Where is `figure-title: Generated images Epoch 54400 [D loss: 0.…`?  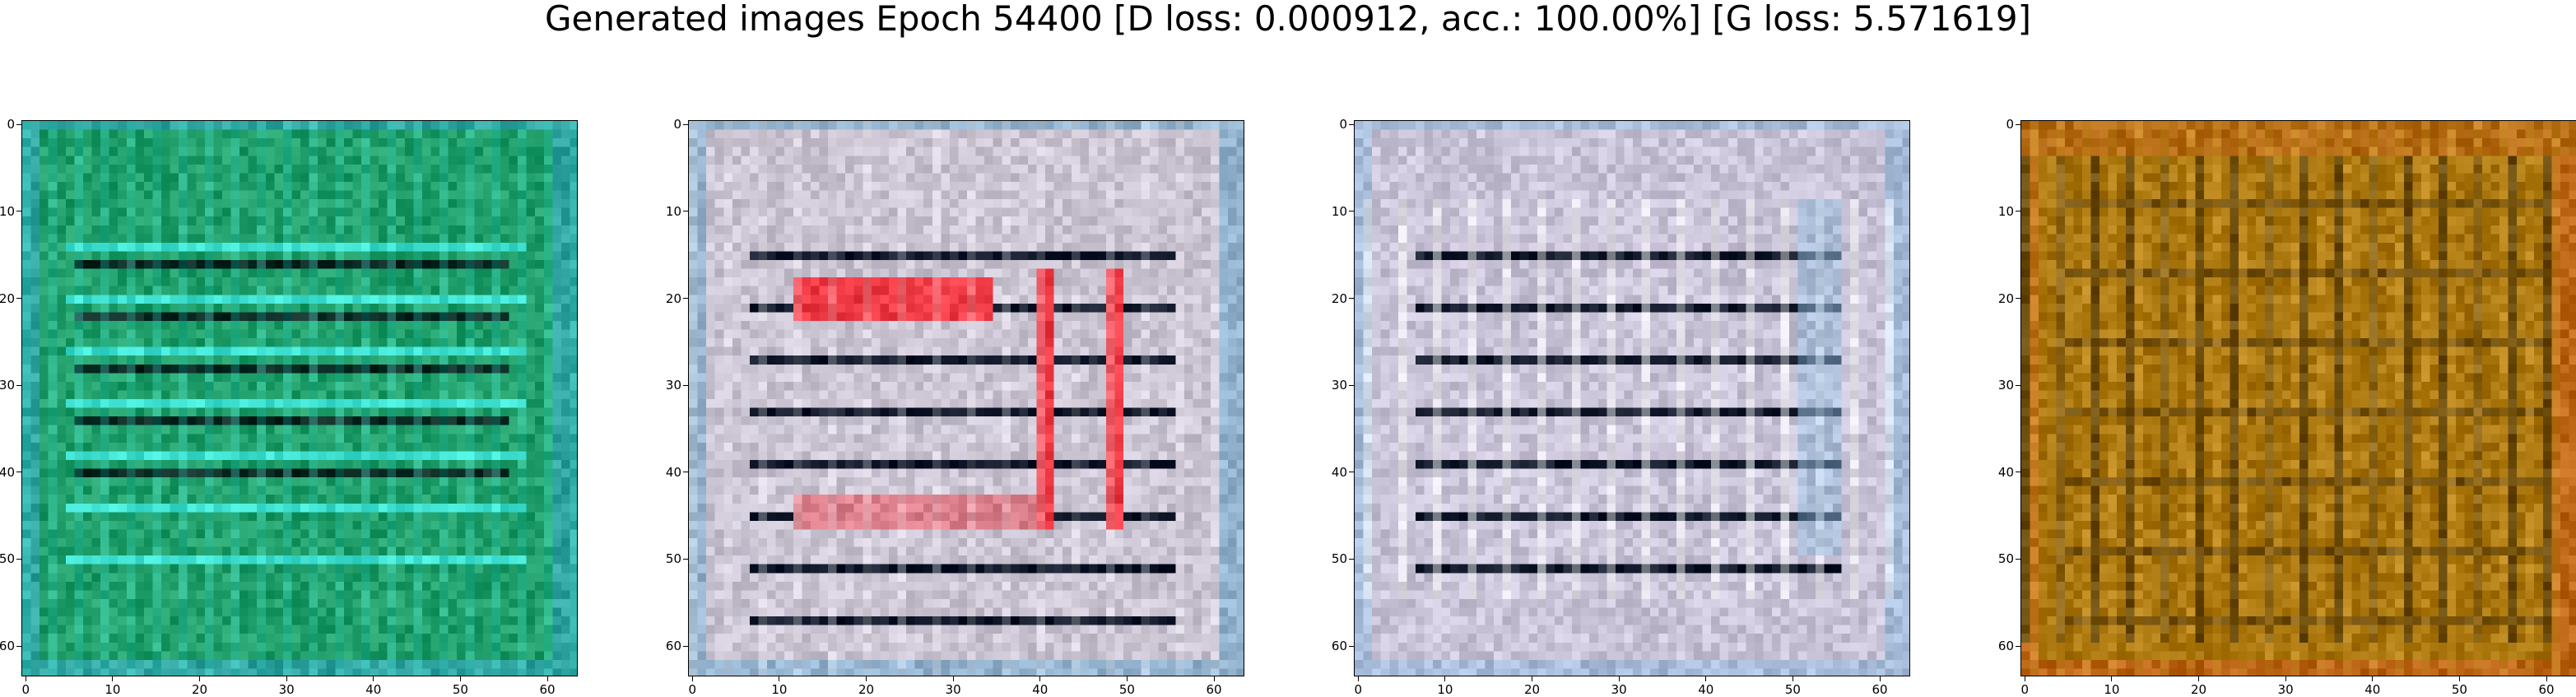
figure-title: Generated images Epoch 54400 [D loss: 0.… is located at coordinates (1288, 19).